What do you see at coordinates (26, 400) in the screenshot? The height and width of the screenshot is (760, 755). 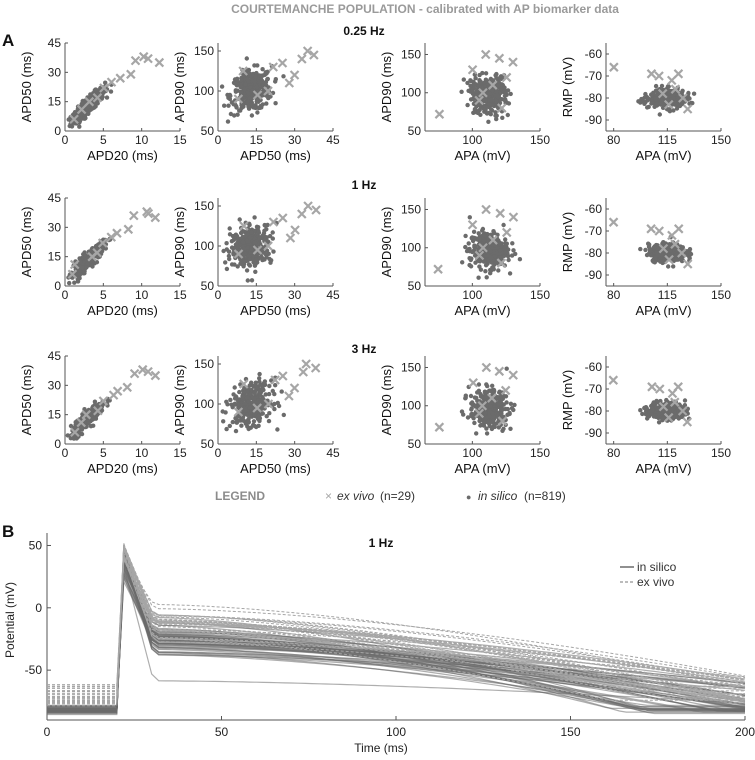 I see `y-axis-label: APD50 (ms)` at bounding box center [26, 400].